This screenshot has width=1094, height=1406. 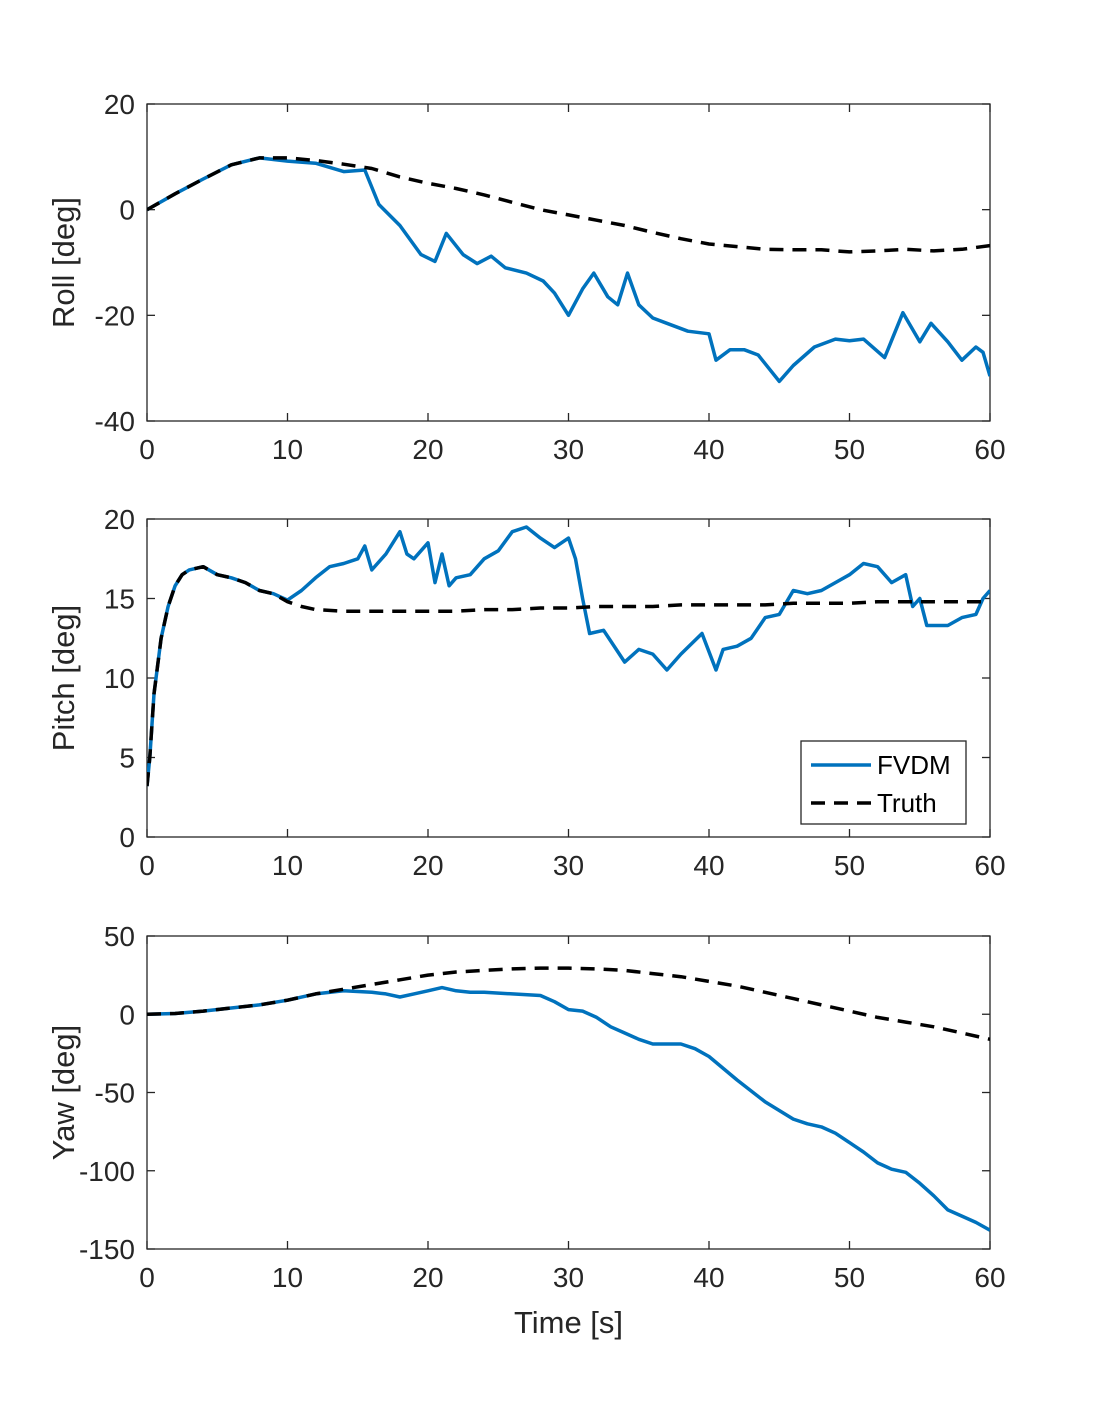 I want to click on series-group-roll, so click(x=568, y=270).